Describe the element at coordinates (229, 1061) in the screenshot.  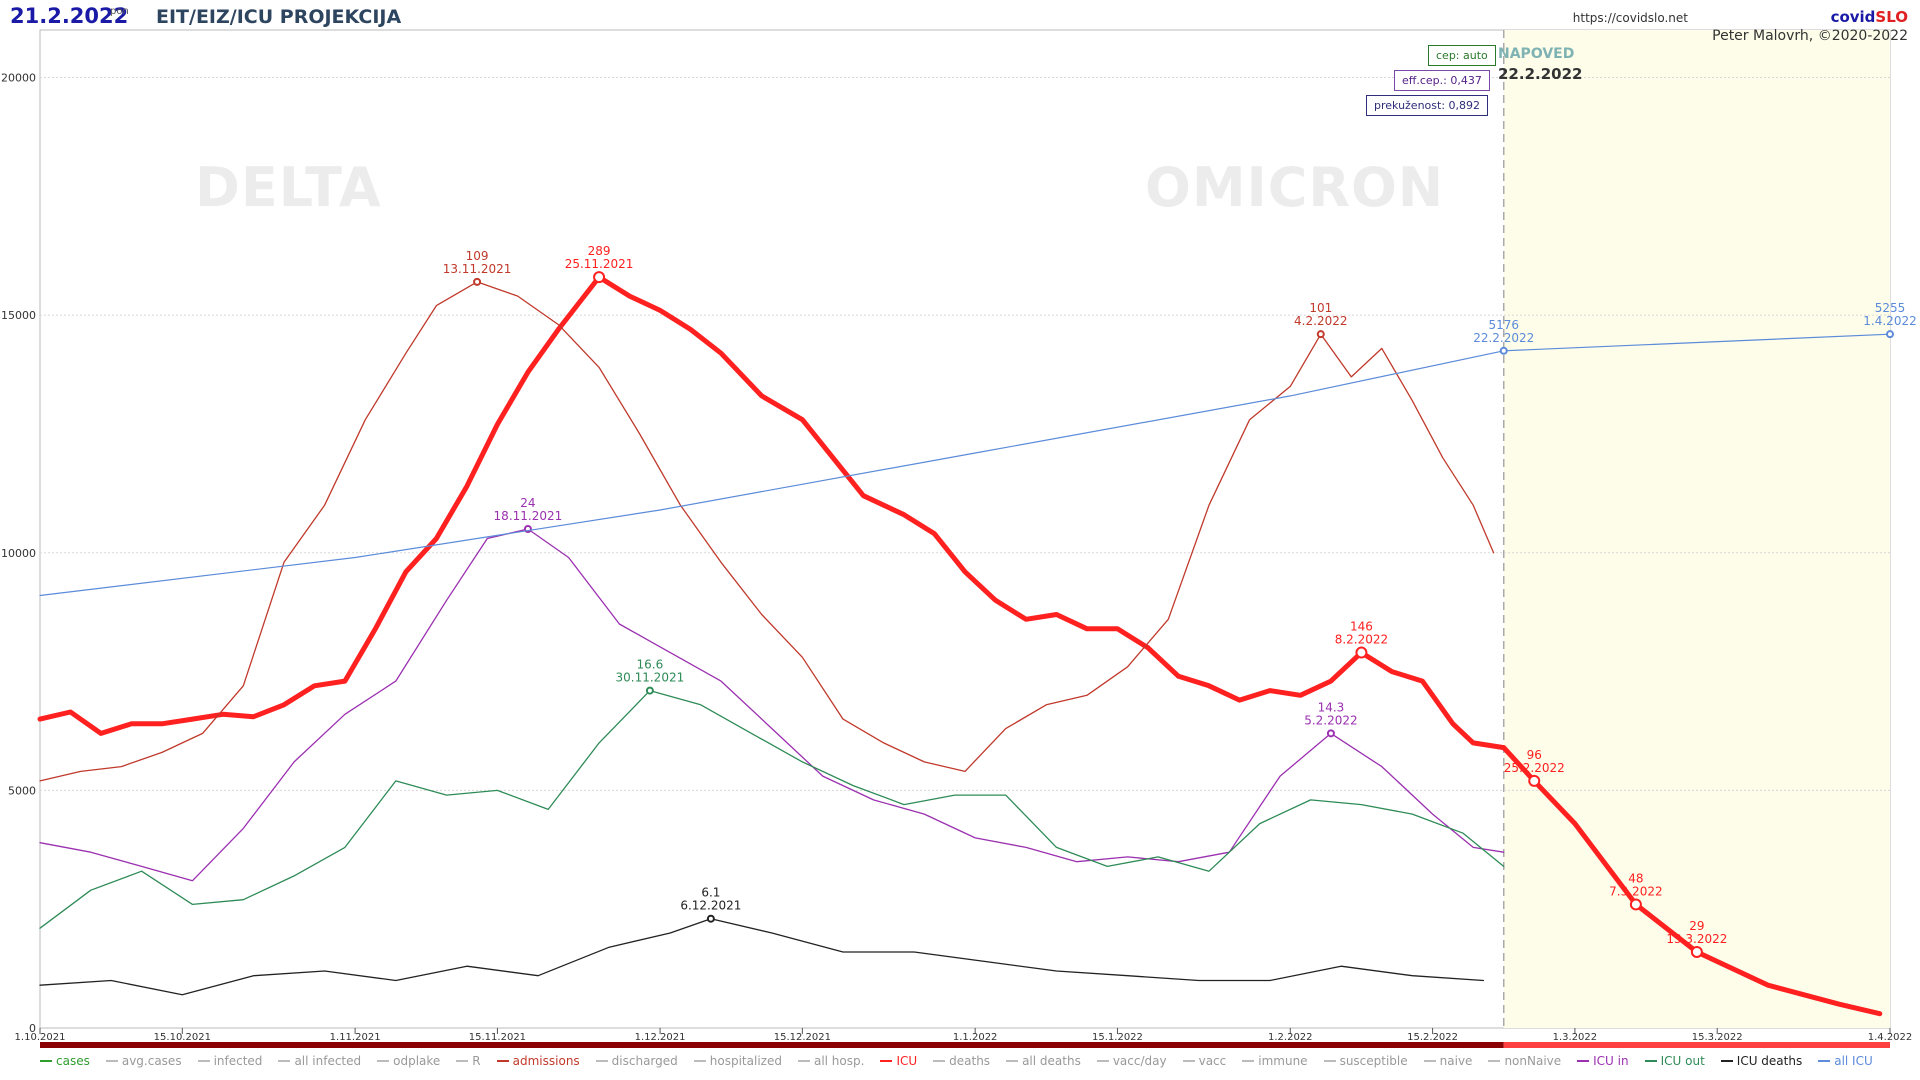
I see `legend-item: infected` at that location.